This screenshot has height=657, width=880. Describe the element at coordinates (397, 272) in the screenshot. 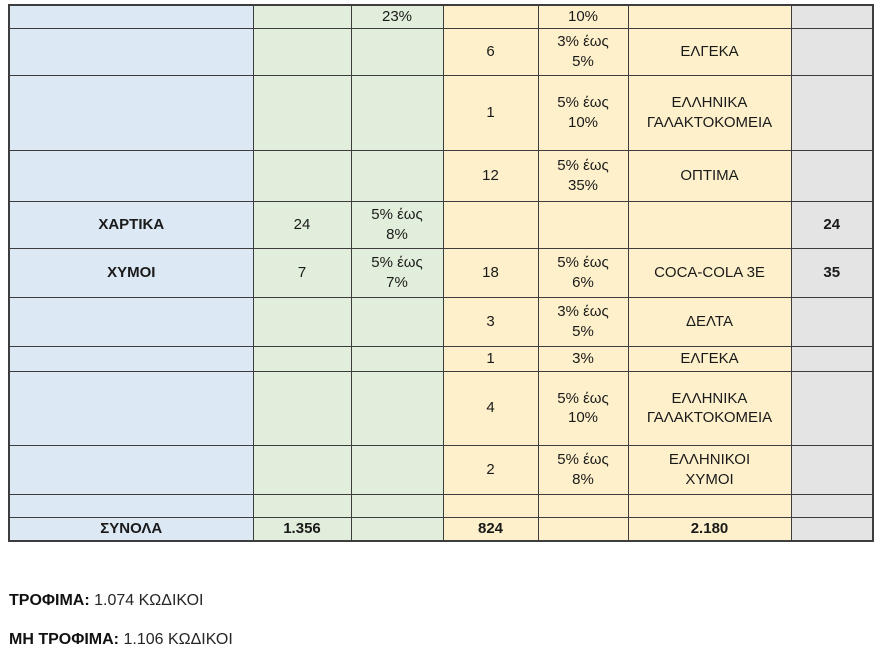

I see `cell-percent-range: 5% έως 7%` at that location.